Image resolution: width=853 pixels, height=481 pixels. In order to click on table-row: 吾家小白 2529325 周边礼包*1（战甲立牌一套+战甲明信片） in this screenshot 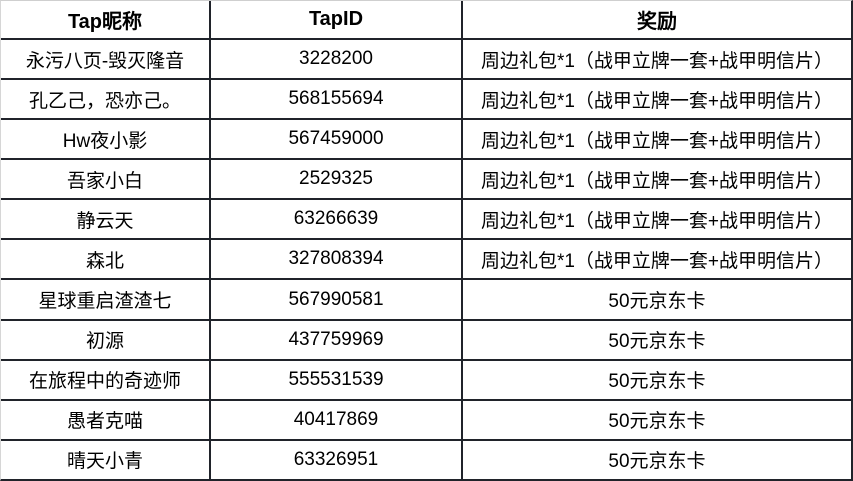, I will do `click(426, 179)`.